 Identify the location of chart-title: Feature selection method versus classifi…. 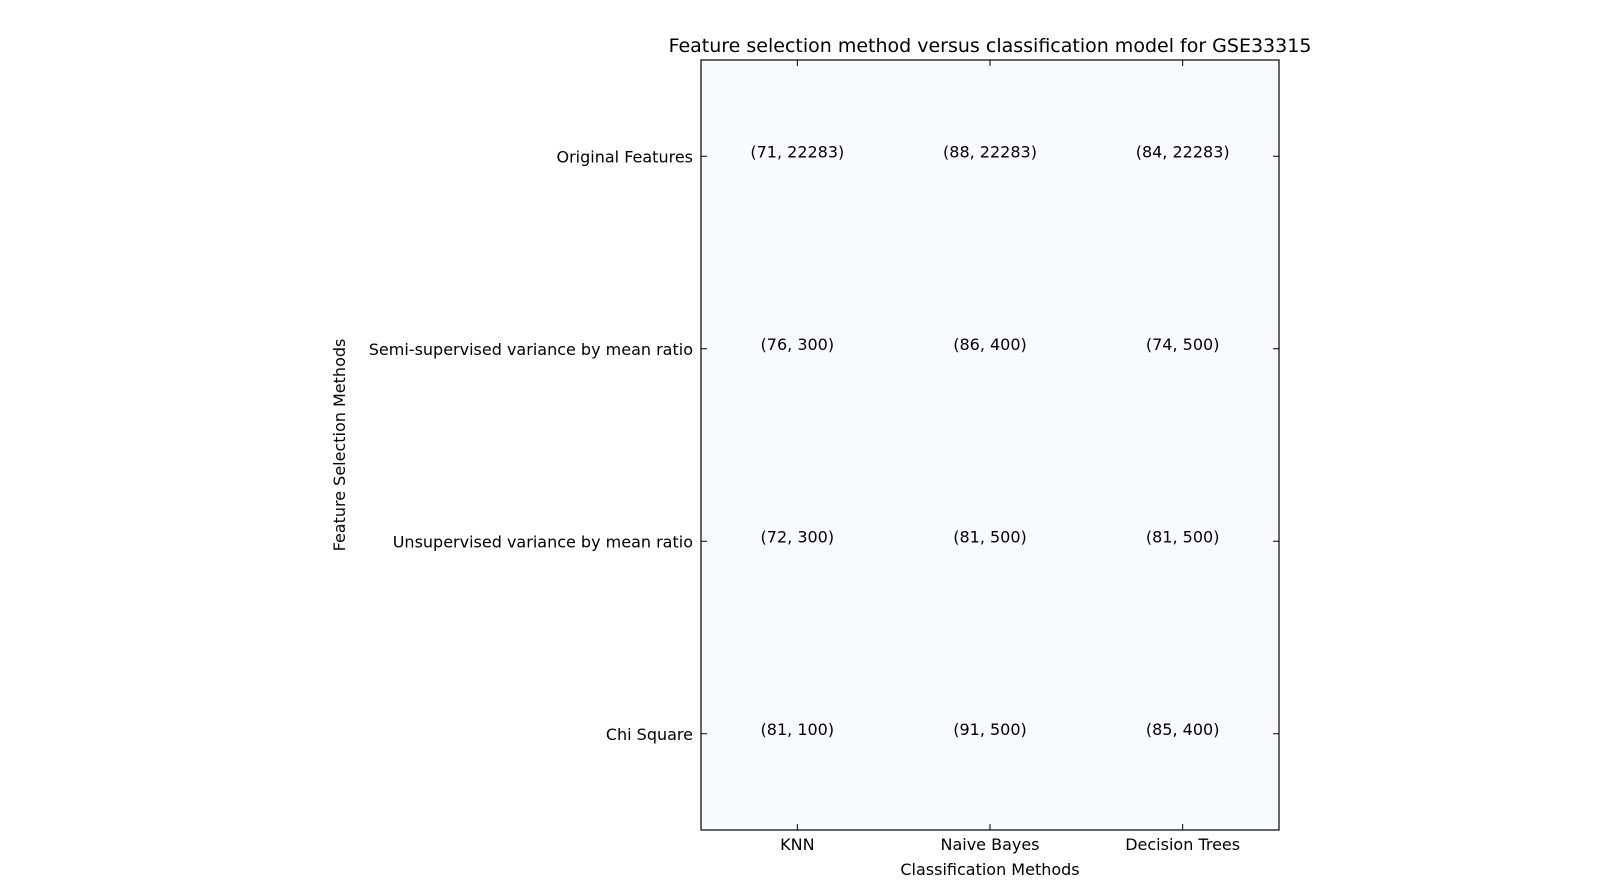
(990, 46).